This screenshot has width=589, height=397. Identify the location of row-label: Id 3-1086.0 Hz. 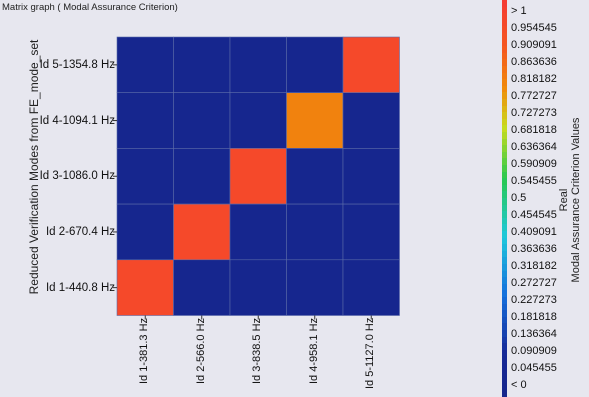
(77, 176).